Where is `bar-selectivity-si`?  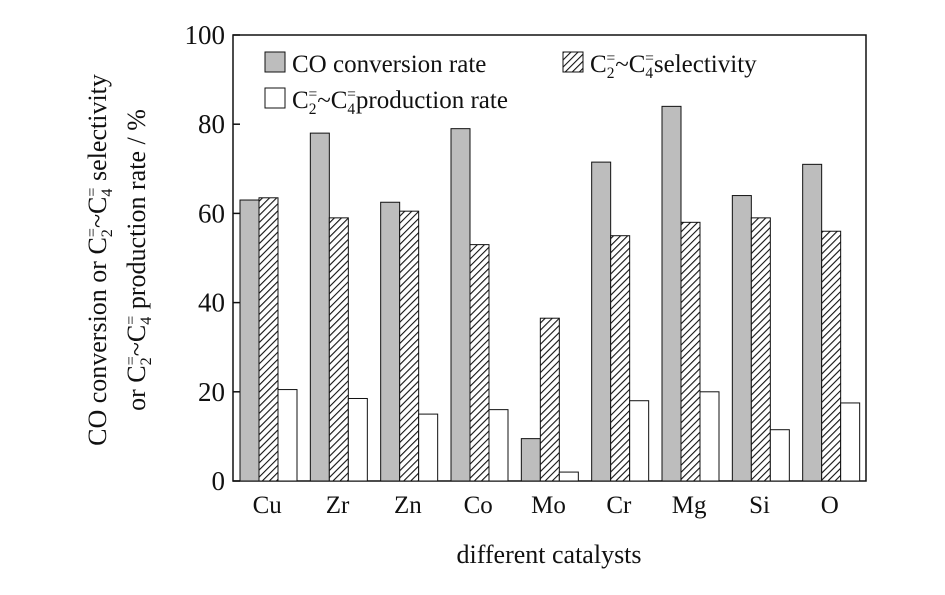
bar-selectivity-si is located at coordinates (760, 349).